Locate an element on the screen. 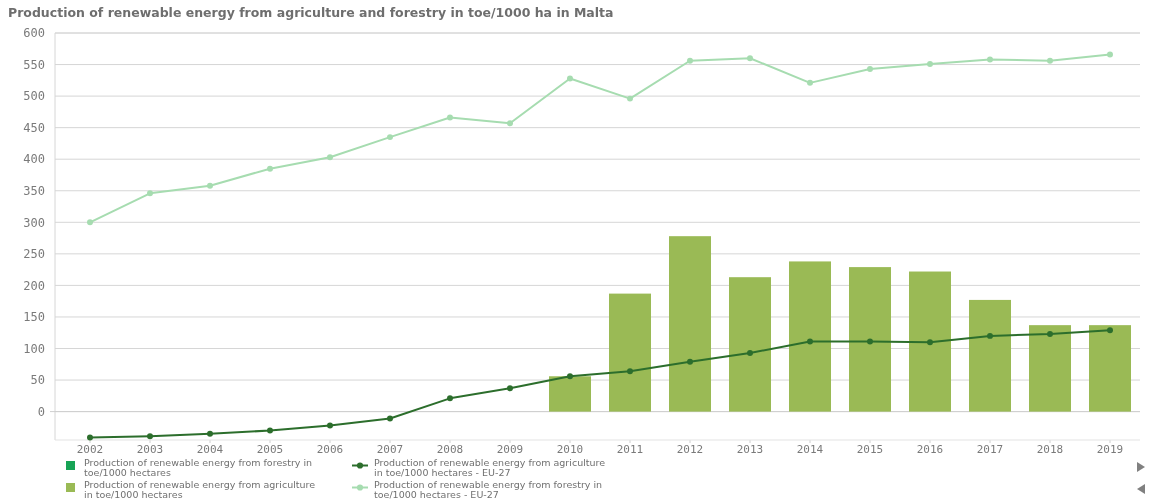 The height and width of the screenshot is (504, 1155). x-tick-label: 2004 is located at coordinates (210, 449).